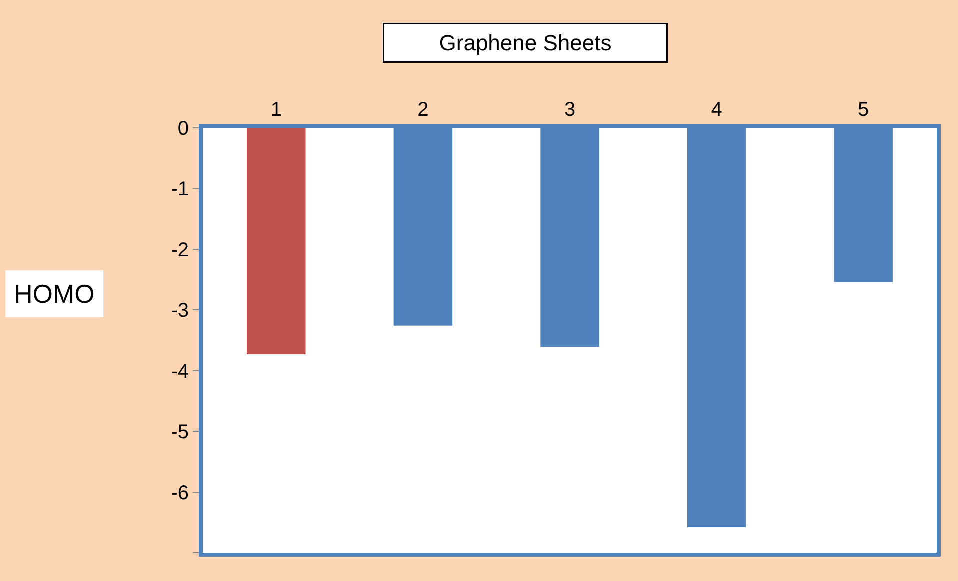 This screenshot has width=958, height=581. I want to click on x-tick-label: 3, so click(570, 110).